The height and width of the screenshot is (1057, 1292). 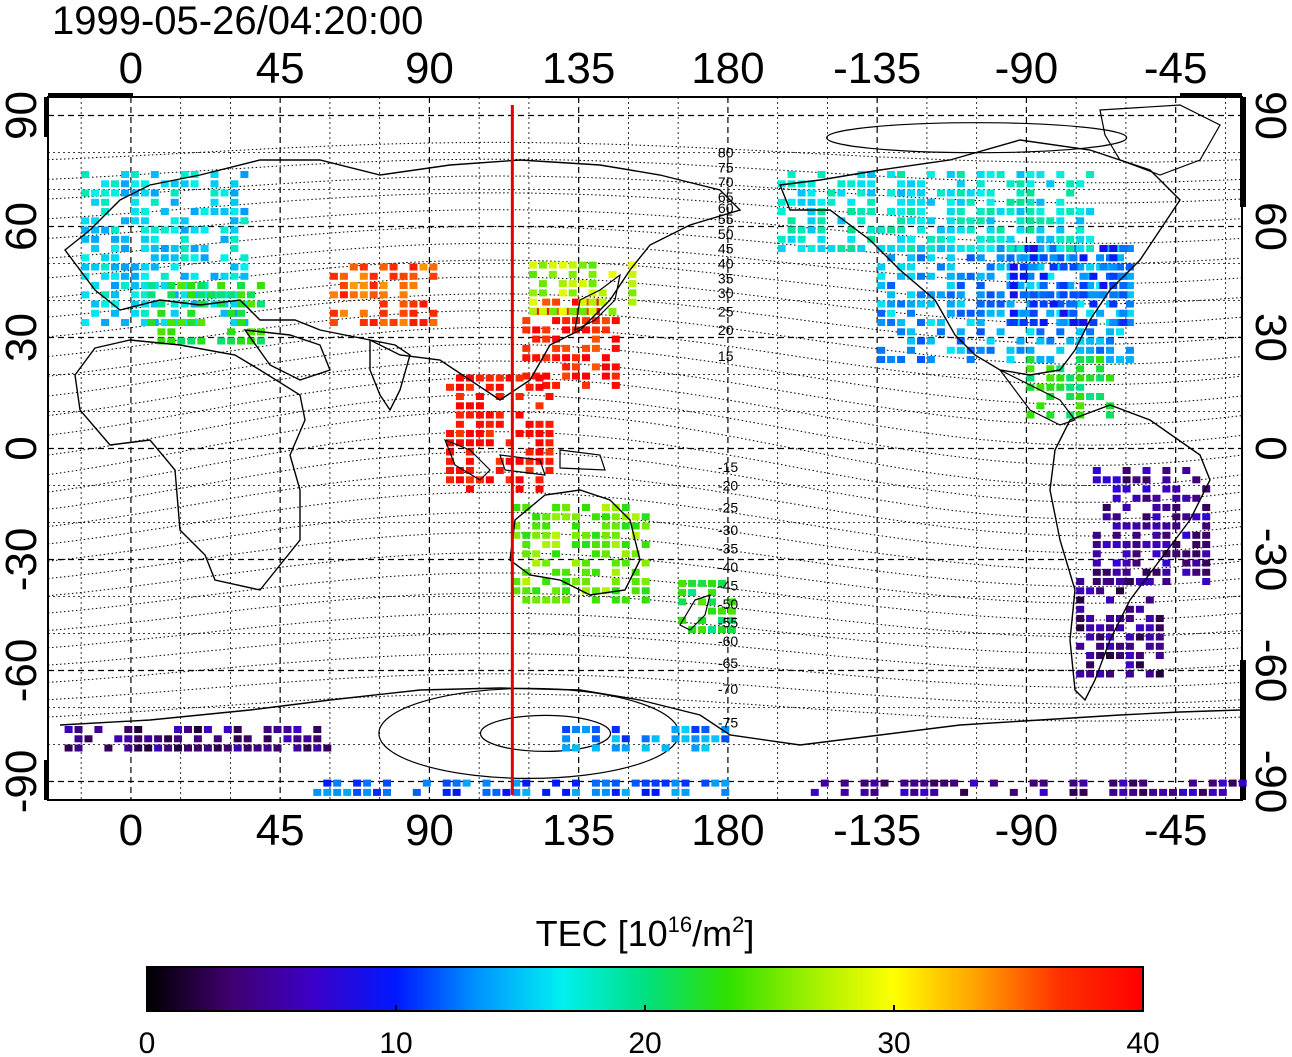 What do you see at coordinates (680, 924) in the screenshot?
I see `colorbar-title-exponent: 16` at bounding box center [680, 924].